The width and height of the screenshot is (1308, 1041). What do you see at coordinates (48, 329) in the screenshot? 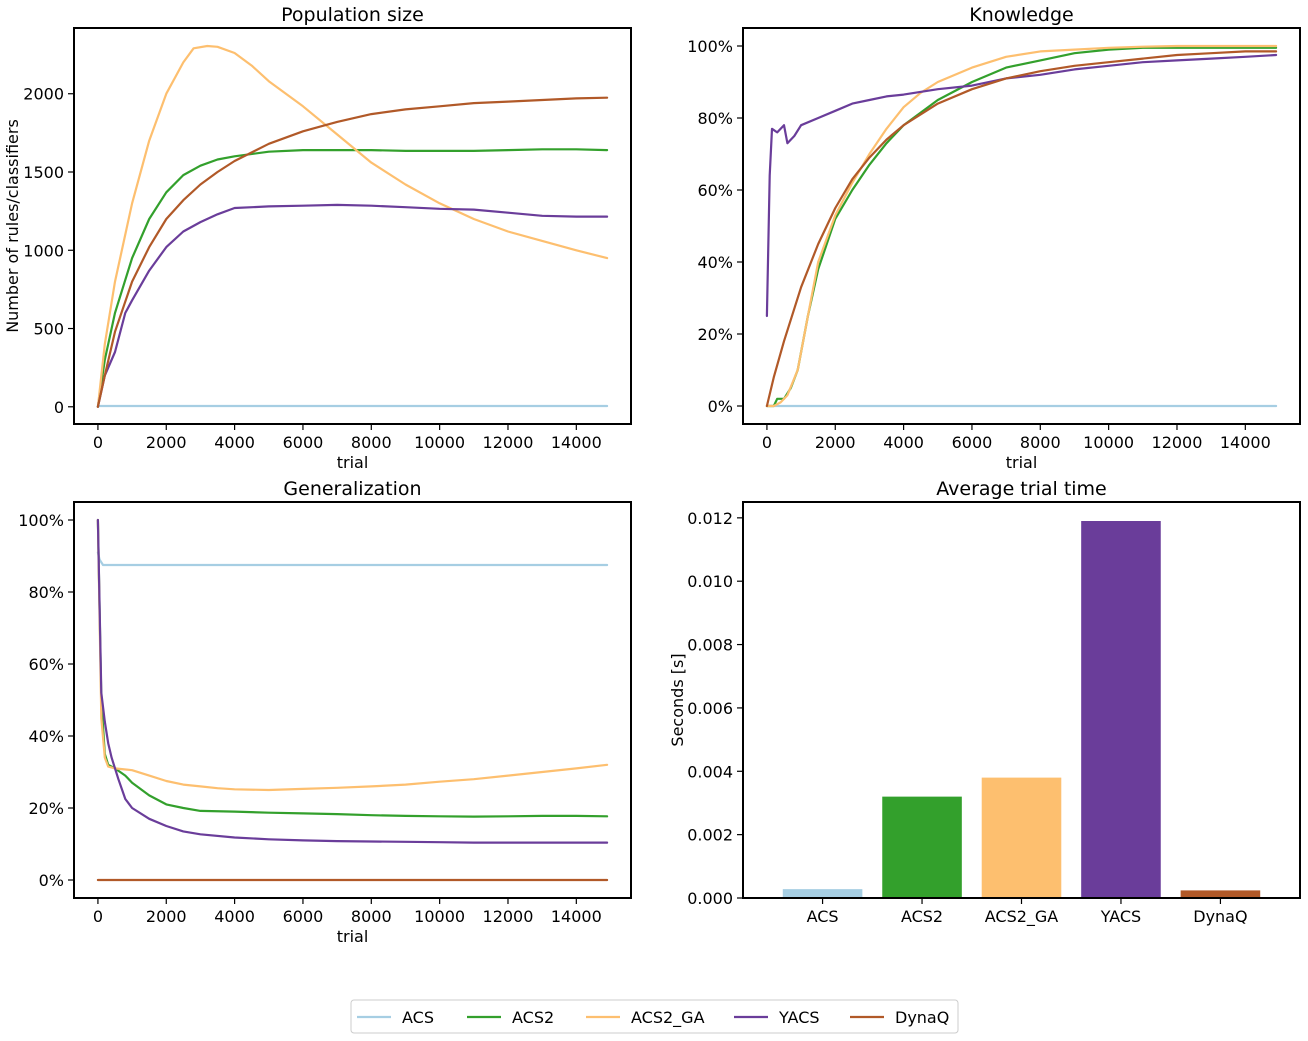
I see `y-tick-label: 500` at bounding box center [48, 329].